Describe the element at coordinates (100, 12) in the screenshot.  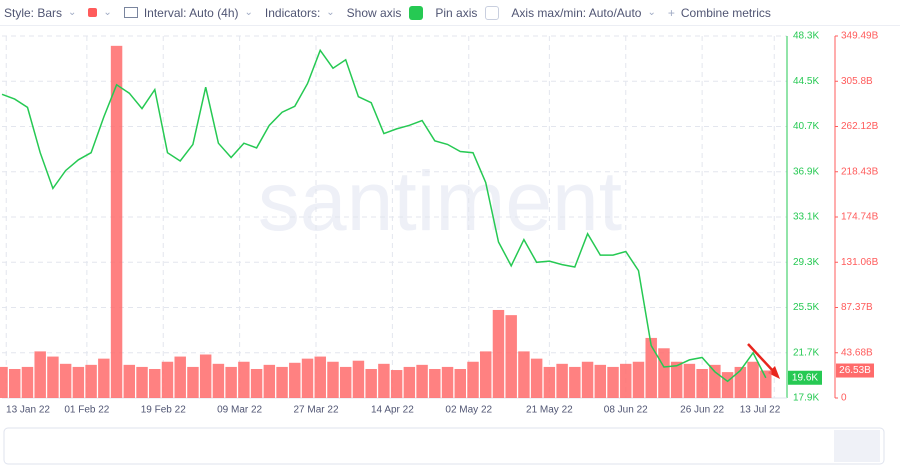
I see `color-select: ⌄` at that location.